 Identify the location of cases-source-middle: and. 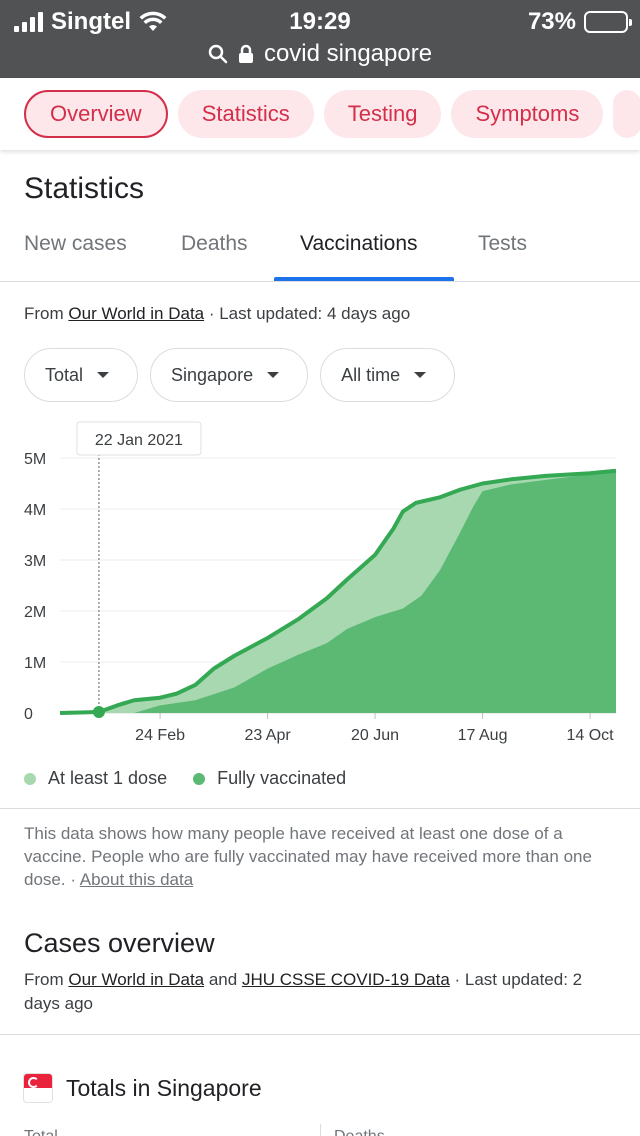
(223, 979).